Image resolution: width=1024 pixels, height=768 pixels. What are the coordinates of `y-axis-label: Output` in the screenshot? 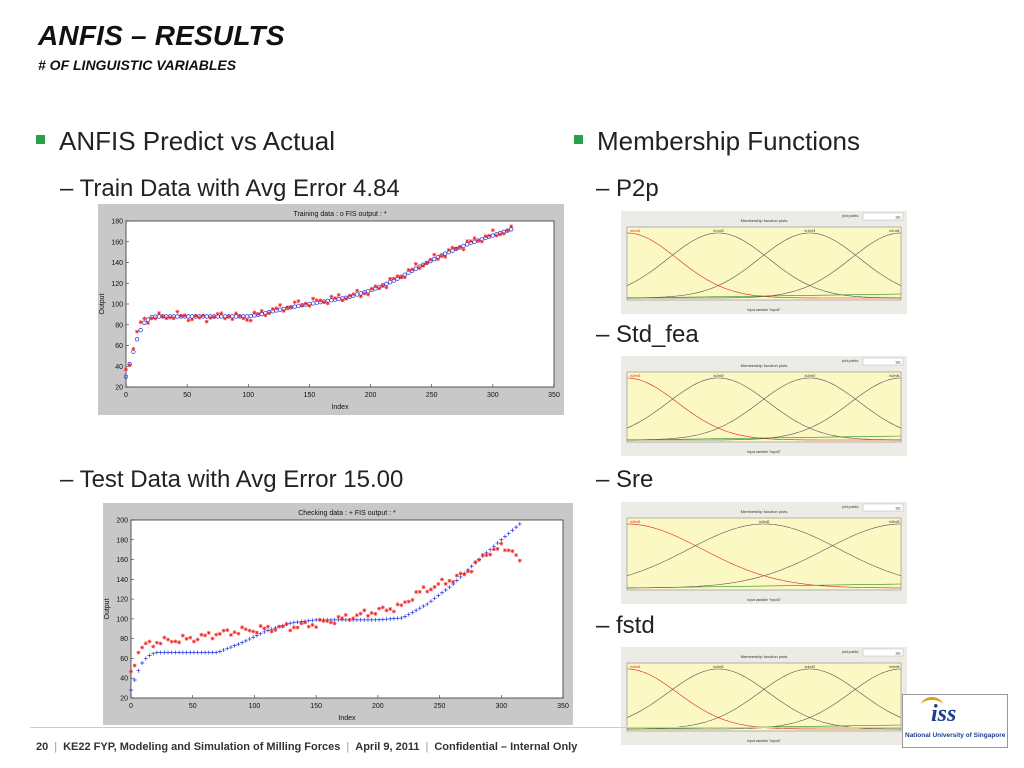 It's located at (107, 608).